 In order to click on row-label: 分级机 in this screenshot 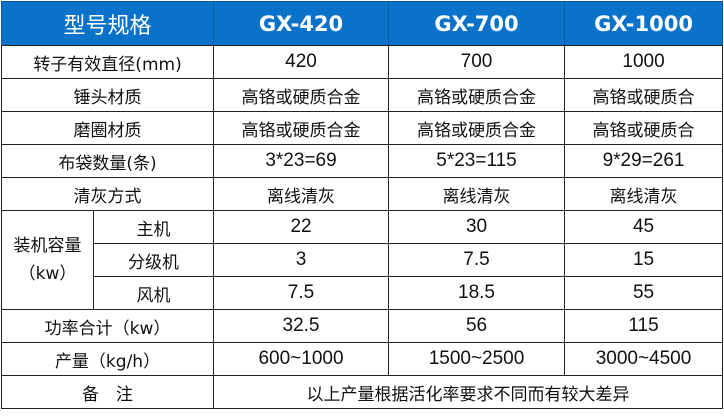, I will do `click(153, 260)`.